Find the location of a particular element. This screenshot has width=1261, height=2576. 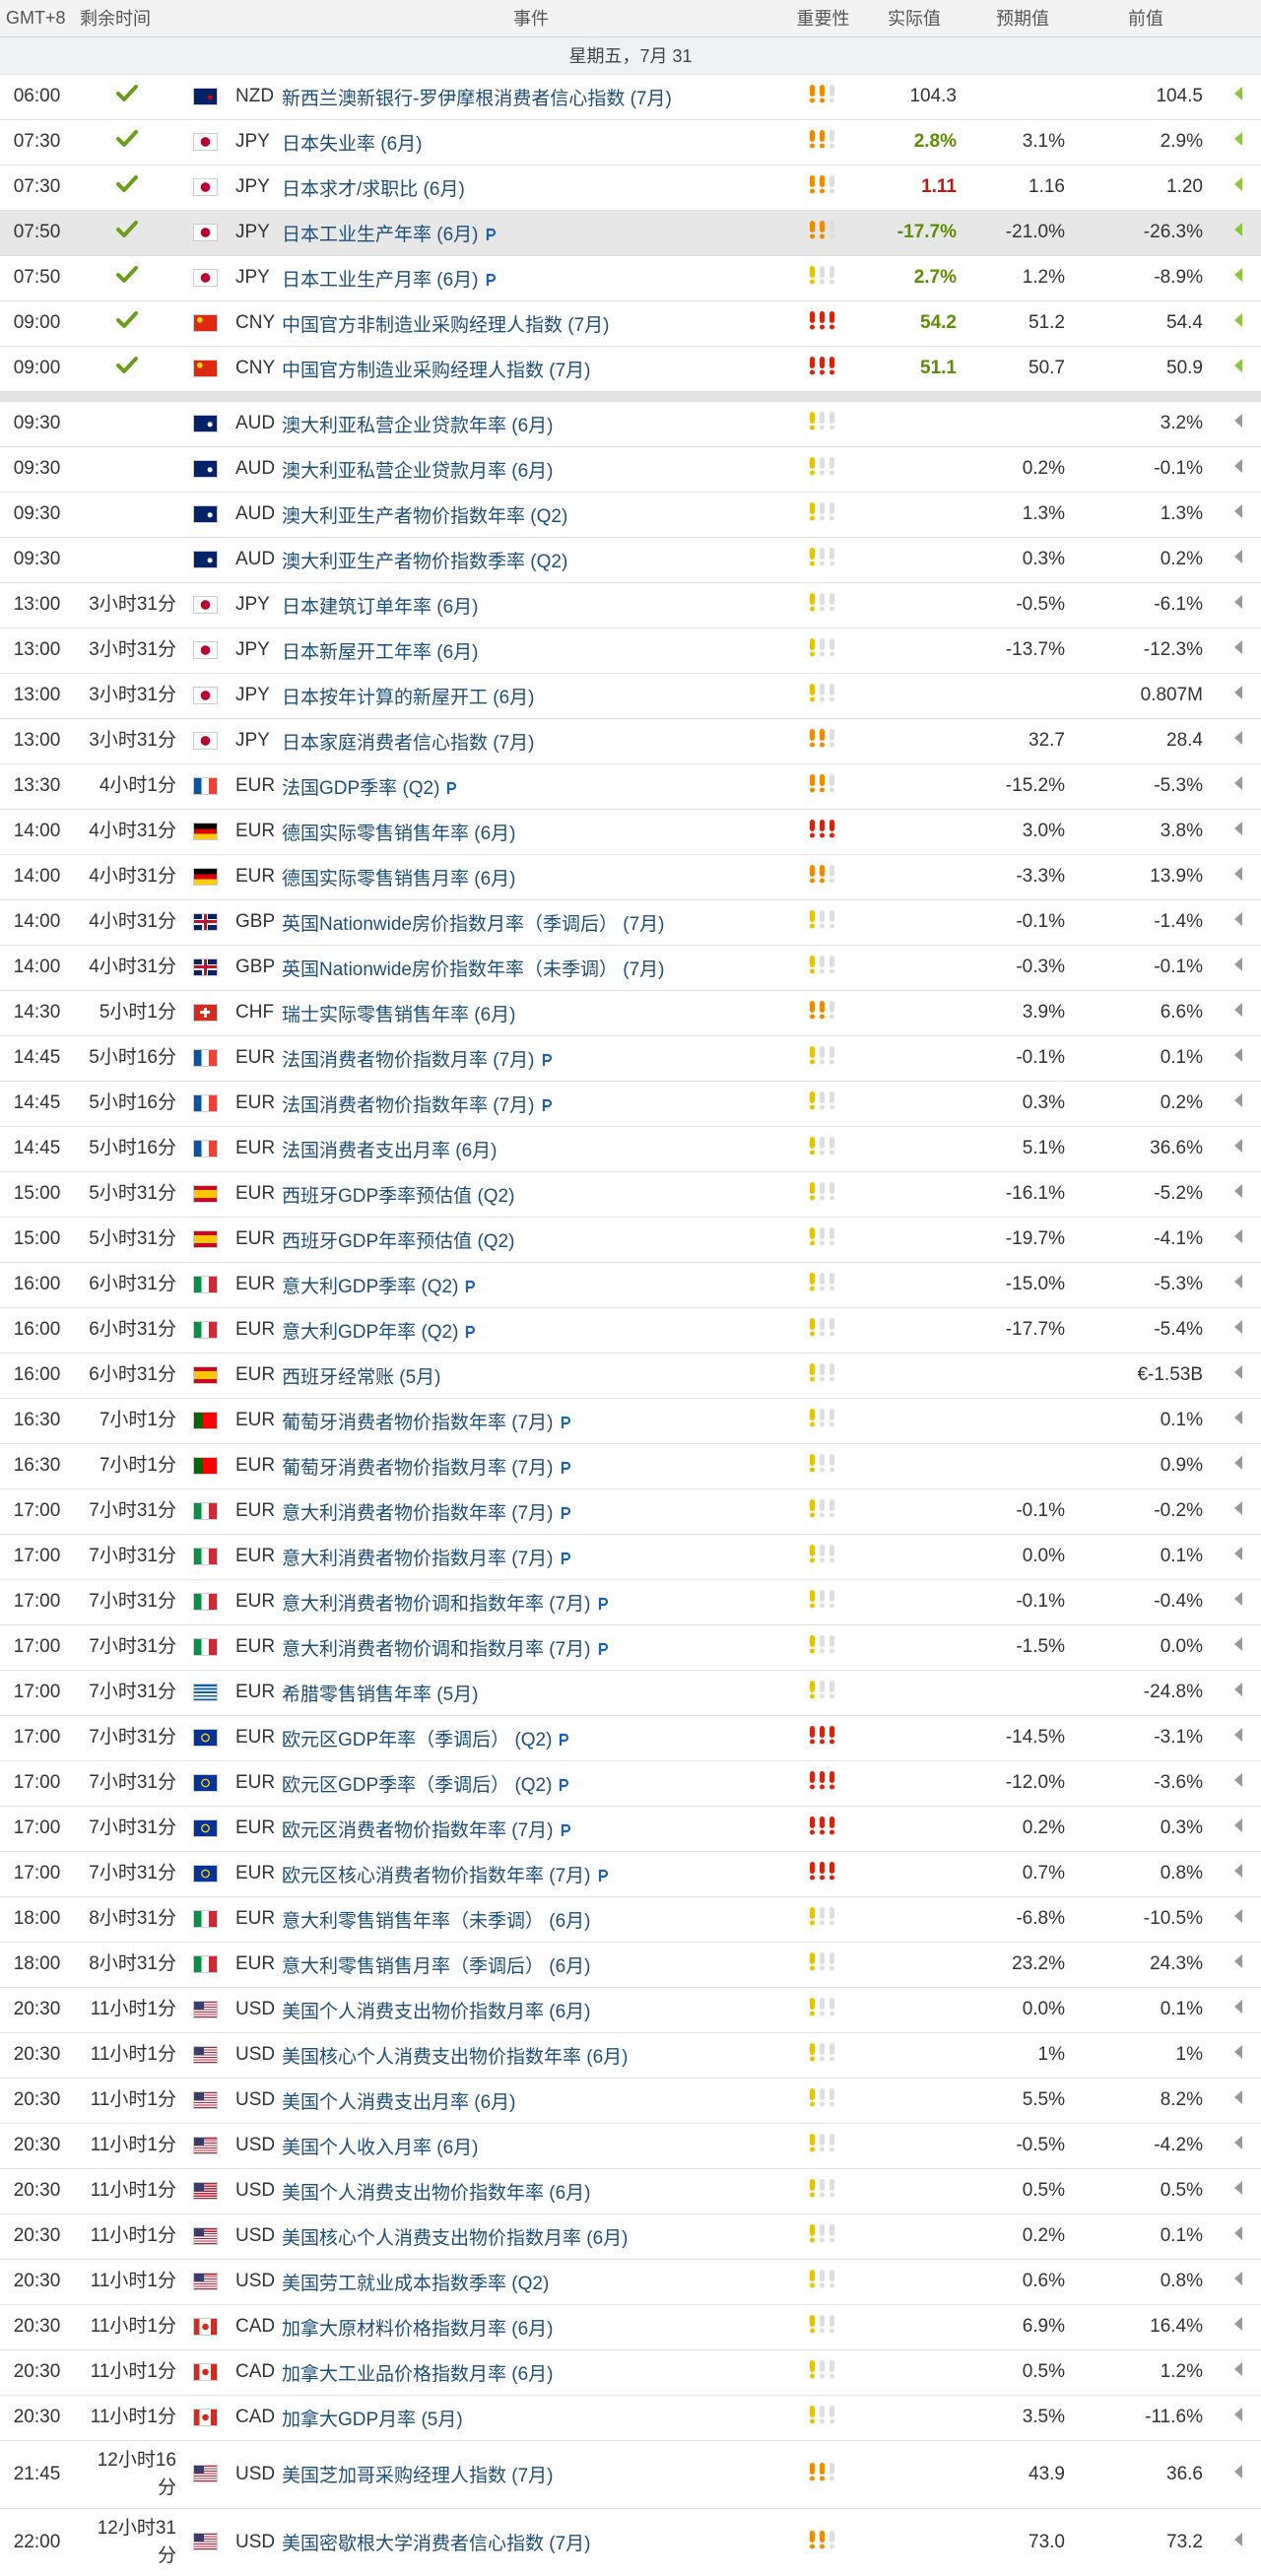

event-name: 日本工业生产年率 (6月) is located at coordinates (380, 235).